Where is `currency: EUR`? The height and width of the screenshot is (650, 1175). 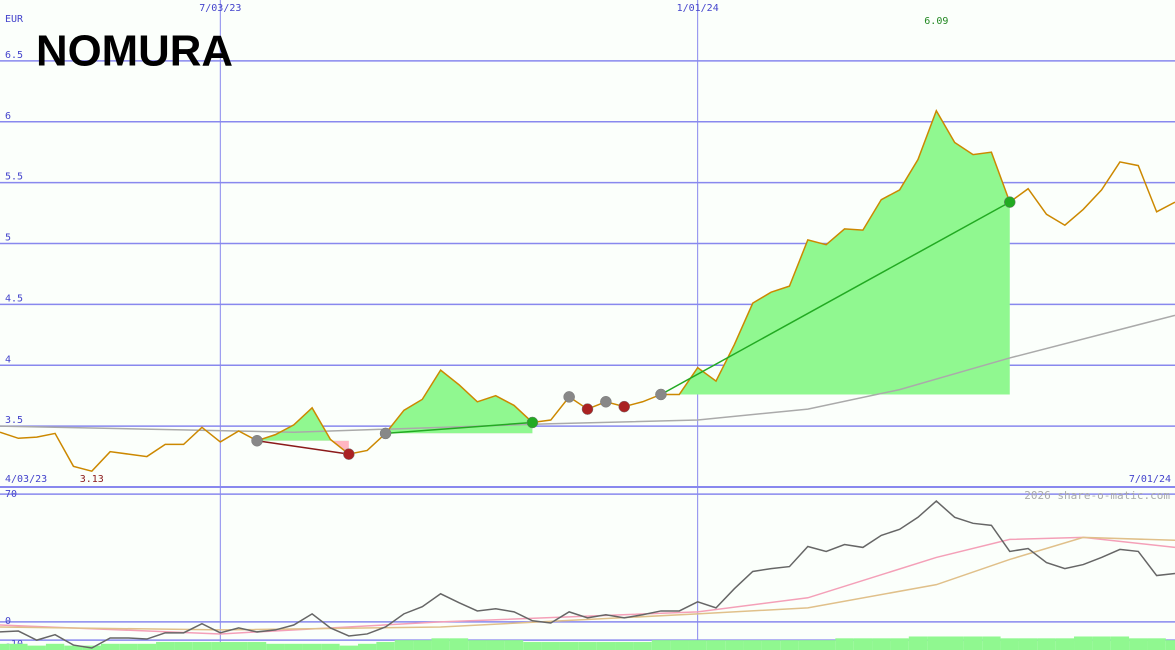
currency: EUR is located at coordinates (14, 19).